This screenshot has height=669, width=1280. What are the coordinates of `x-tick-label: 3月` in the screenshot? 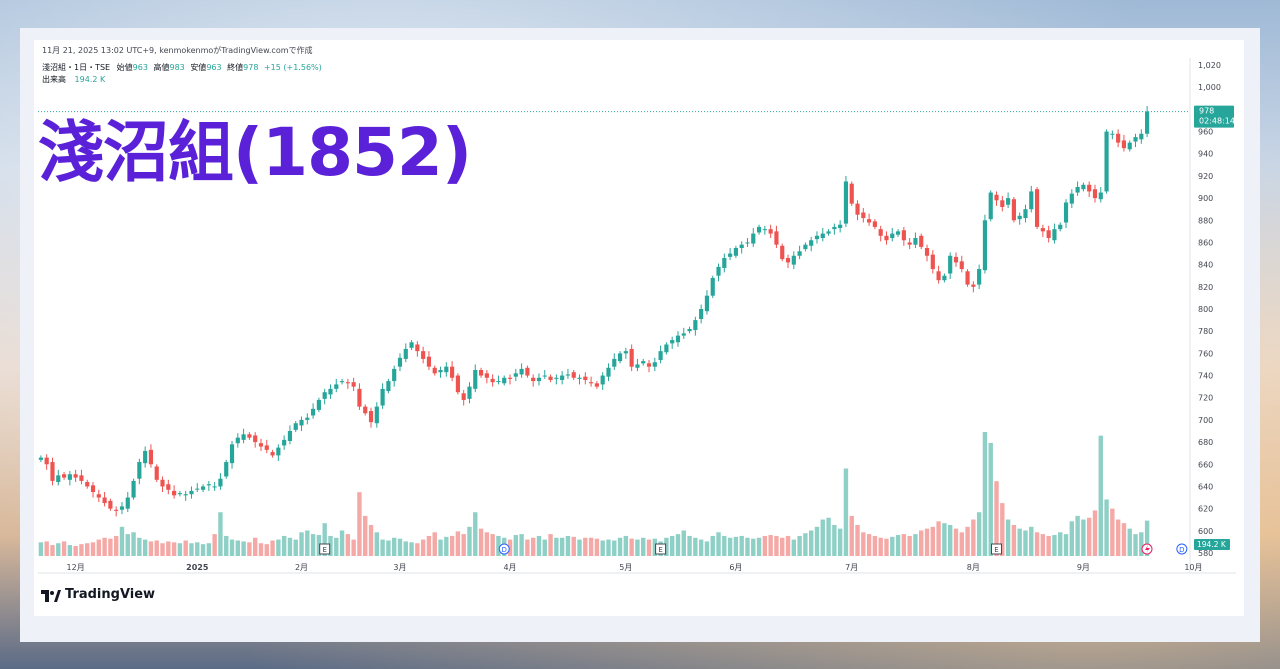 It's located at (399, 567).